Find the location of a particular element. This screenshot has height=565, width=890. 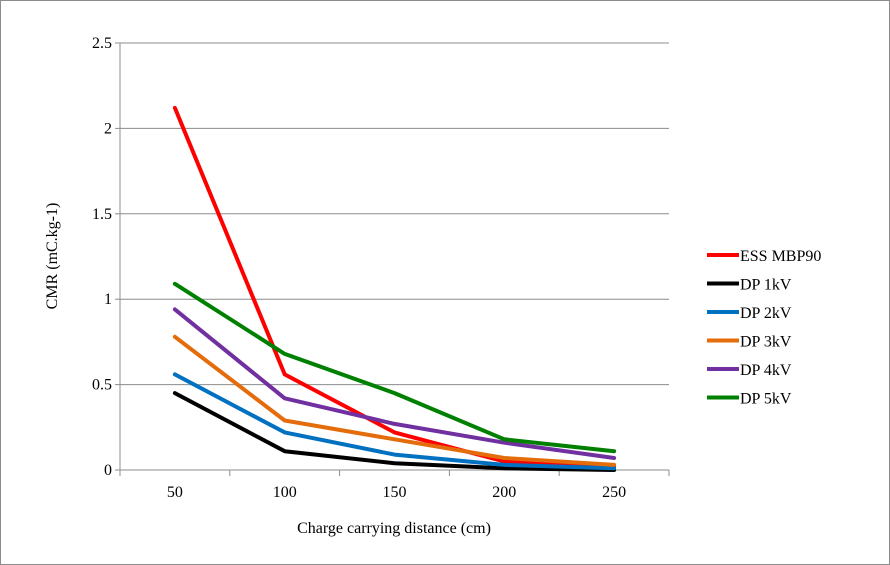

legend-label-0: ESS MBP90 is located at coordinates (780, 256).